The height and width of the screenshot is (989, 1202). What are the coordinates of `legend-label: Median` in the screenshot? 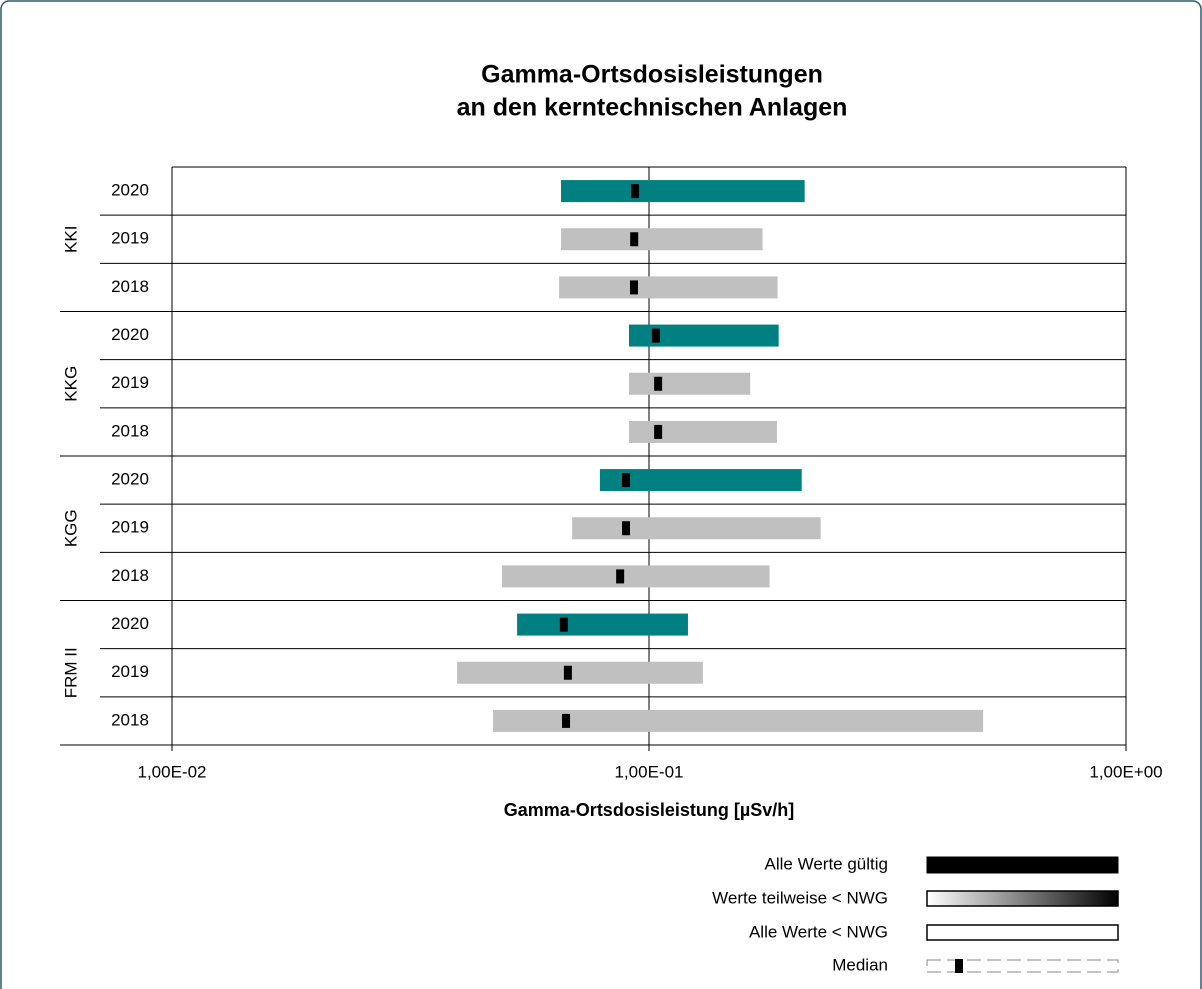 It's located at (860, 964).